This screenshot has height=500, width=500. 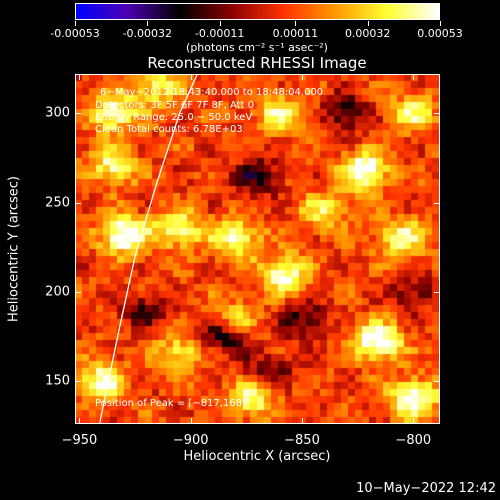 What do you see at coordinates (174, 117) in the screenshot?
I see `info-energy-range: Energy Range: 25.0 − 50.0 keV` at bounding box center [174, 117].